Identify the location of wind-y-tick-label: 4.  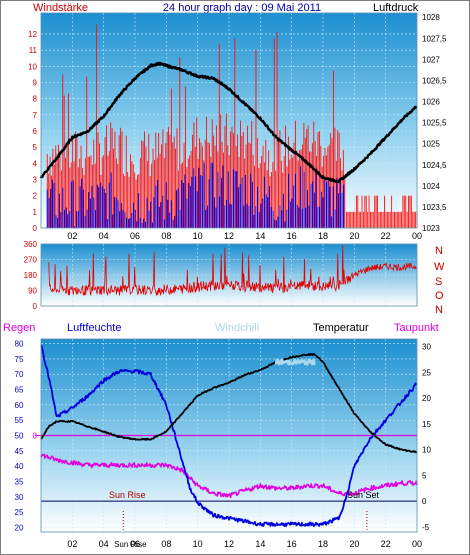
(35, 163).